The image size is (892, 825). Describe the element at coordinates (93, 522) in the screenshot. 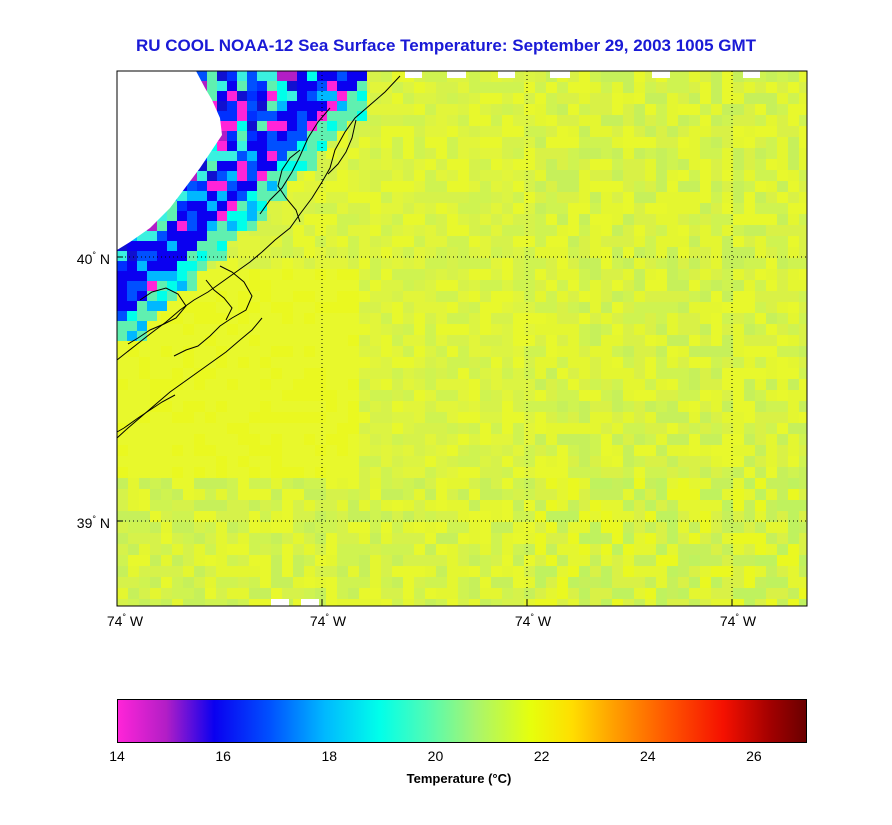

I see `lat-label-39: 39° N` at that location.